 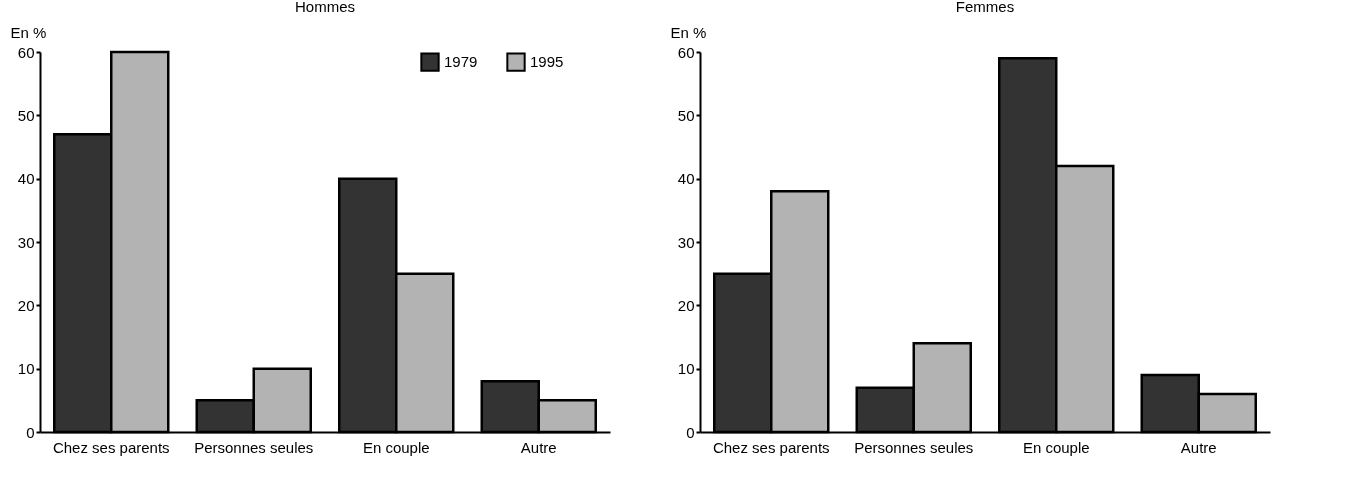 I want to click on chart-title: Femmes, so click(x=985, y=7).